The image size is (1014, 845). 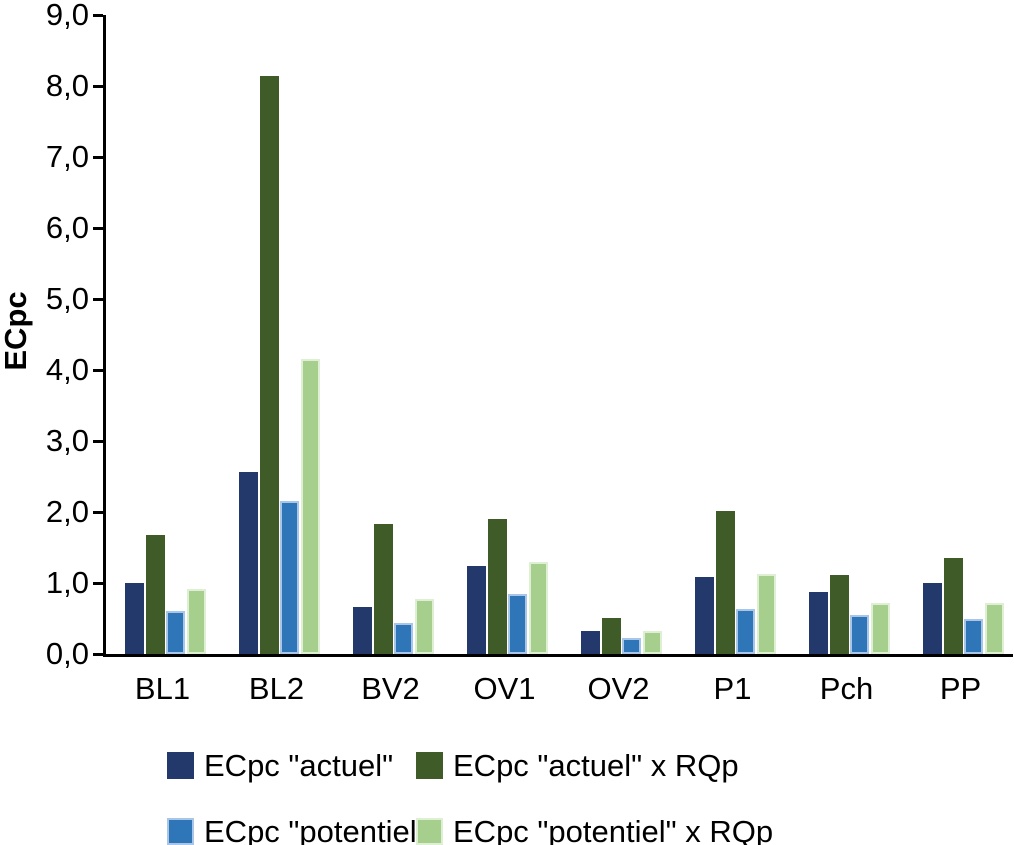 I want to click on y-axis-tick-label: 0,0, so click(x=67, y=653).